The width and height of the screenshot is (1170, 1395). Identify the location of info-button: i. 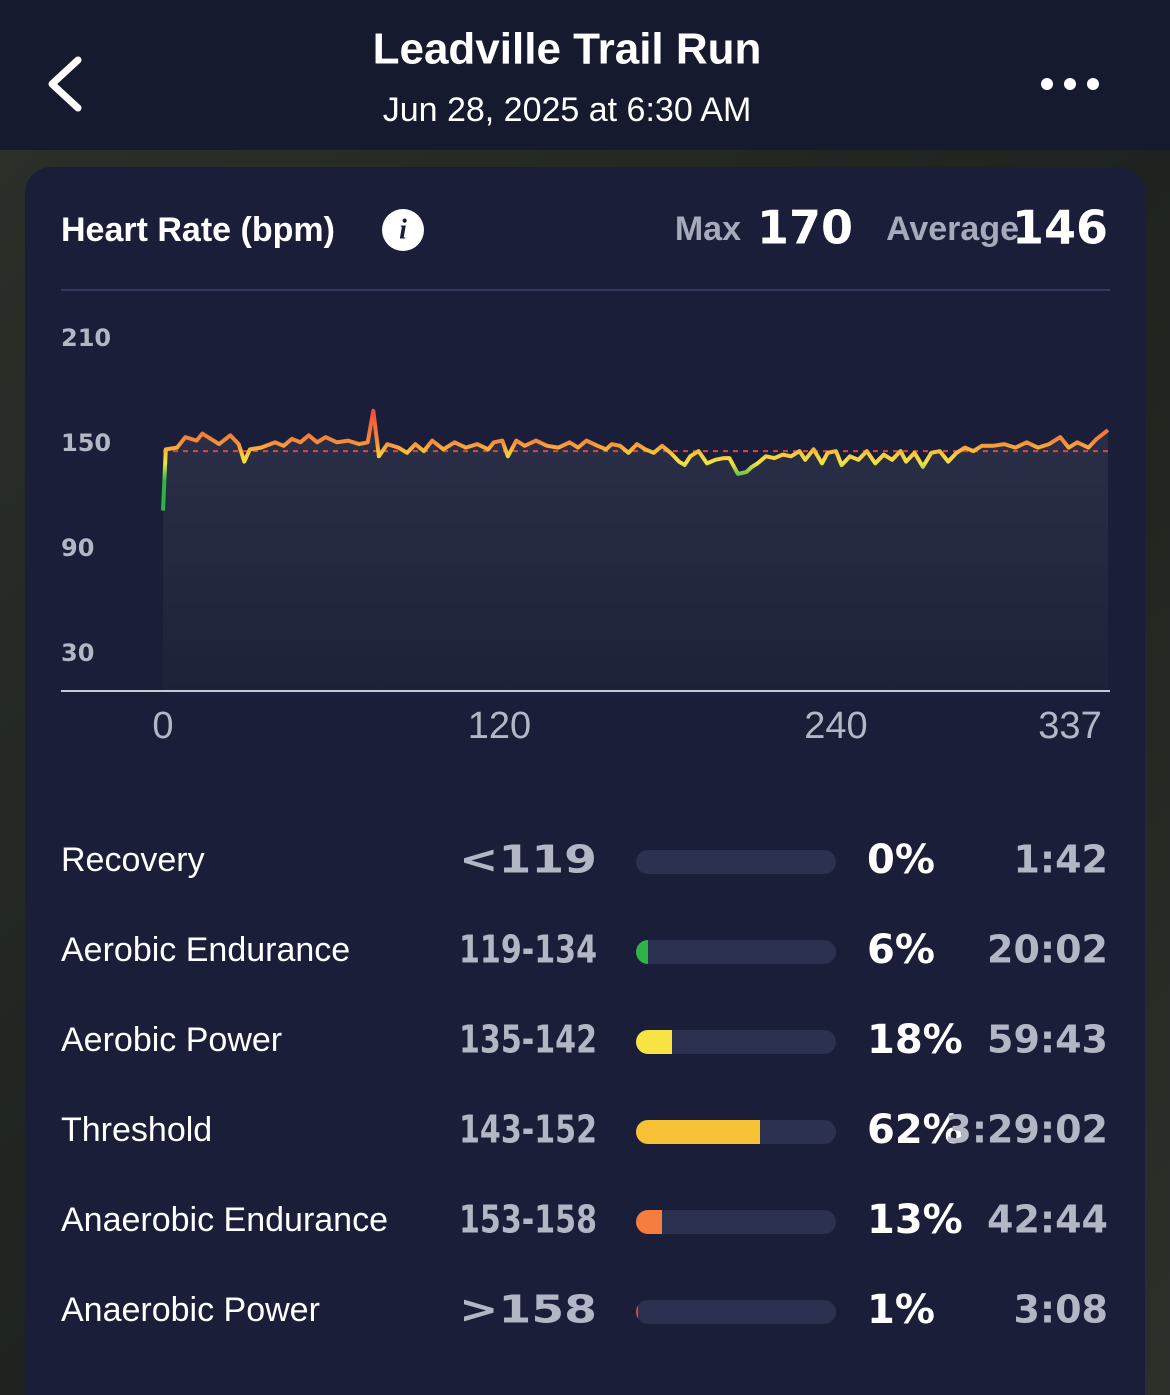
(403, 230).